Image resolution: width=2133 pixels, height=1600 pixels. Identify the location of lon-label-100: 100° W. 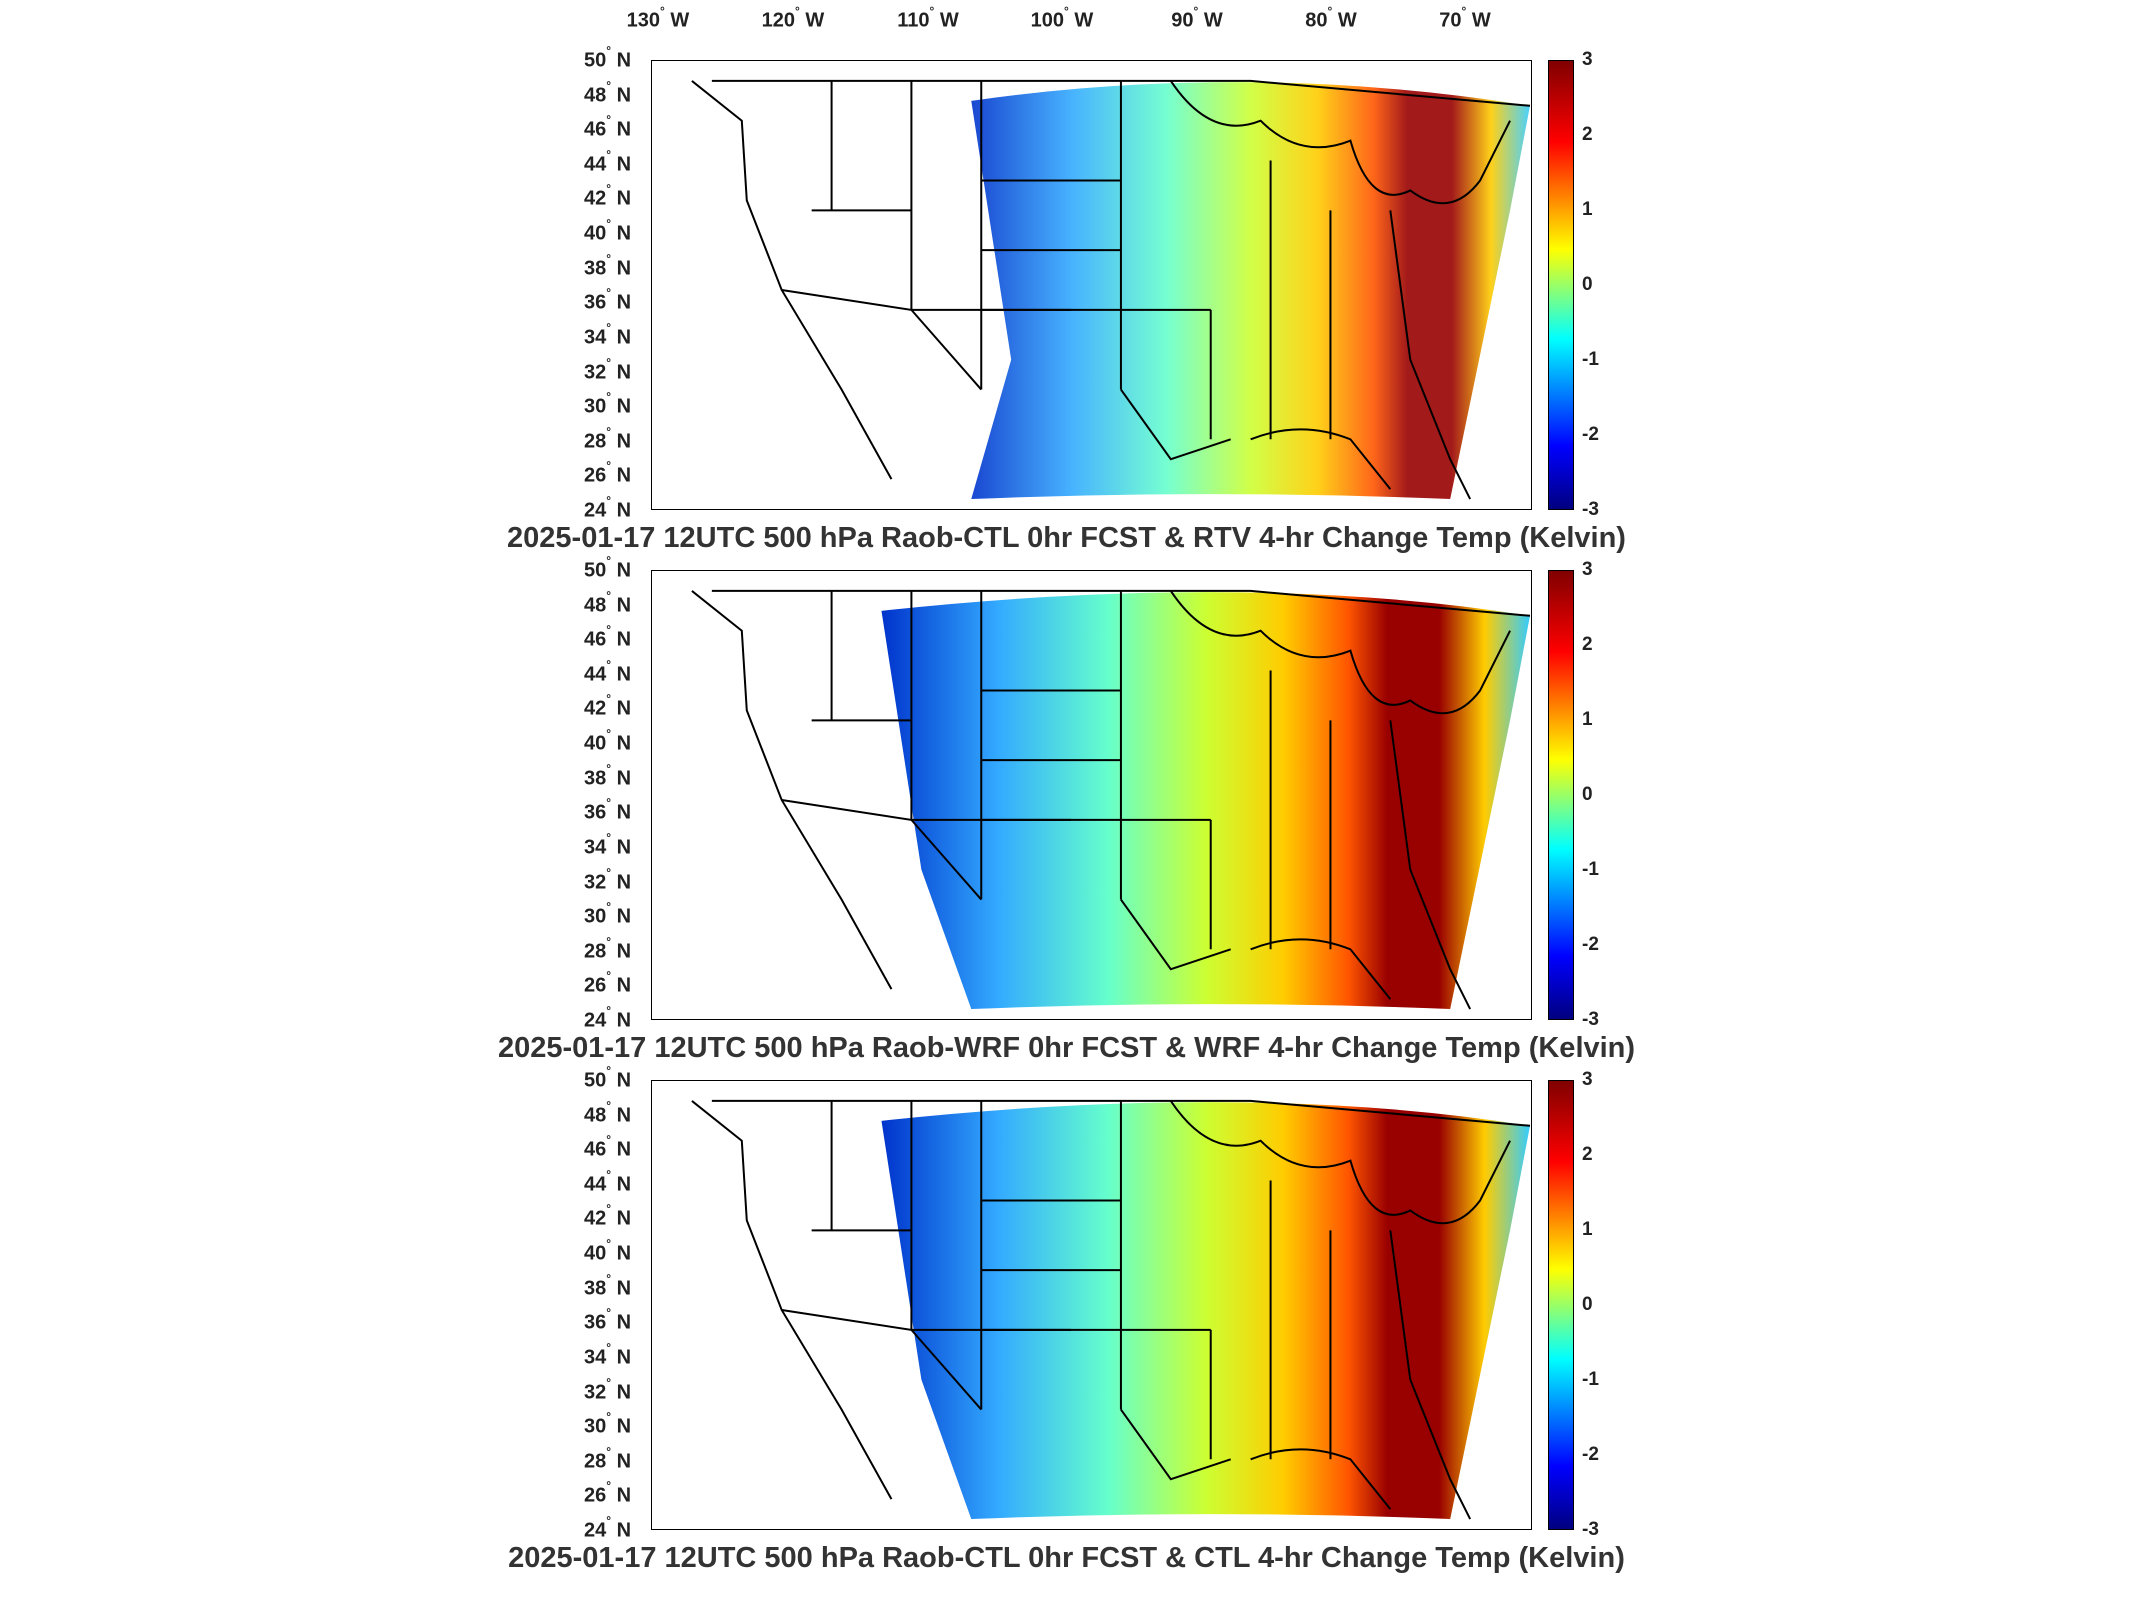
(1062, 18).